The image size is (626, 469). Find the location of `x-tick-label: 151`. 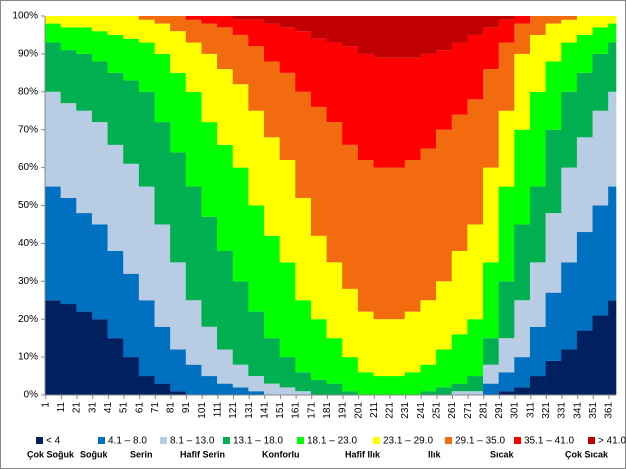

x-tick-label: 151 is located at coordinates (280, 410).